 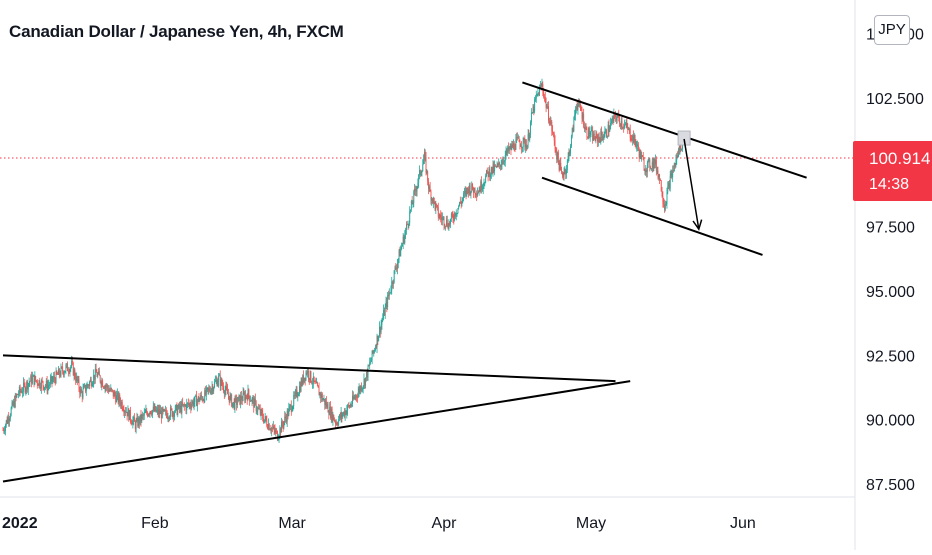 What do you see at coordinates (892, 30) in the screenshot?
I see `currency-selector: JPY` at bounding box center [892, 30].